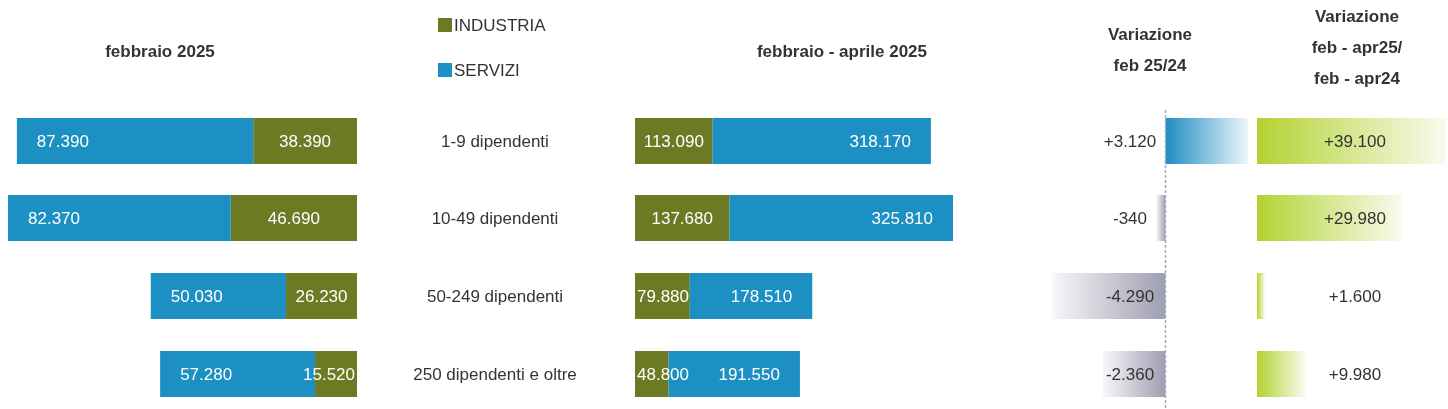 The image size is (1448, 409). Describe the element at coordinates (487, 70) in the screenshot. I see `legend-label: SERVIZI` at that location.